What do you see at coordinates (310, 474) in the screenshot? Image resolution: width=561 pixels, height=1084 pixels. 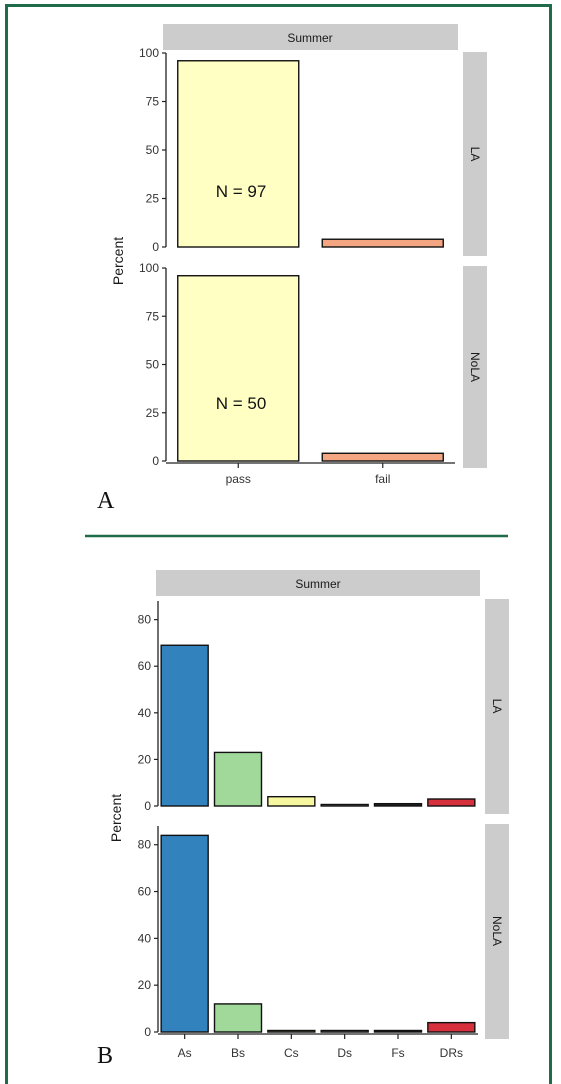 I see `x-axis-ticks: pass fail` at bounding box center [310, 474].